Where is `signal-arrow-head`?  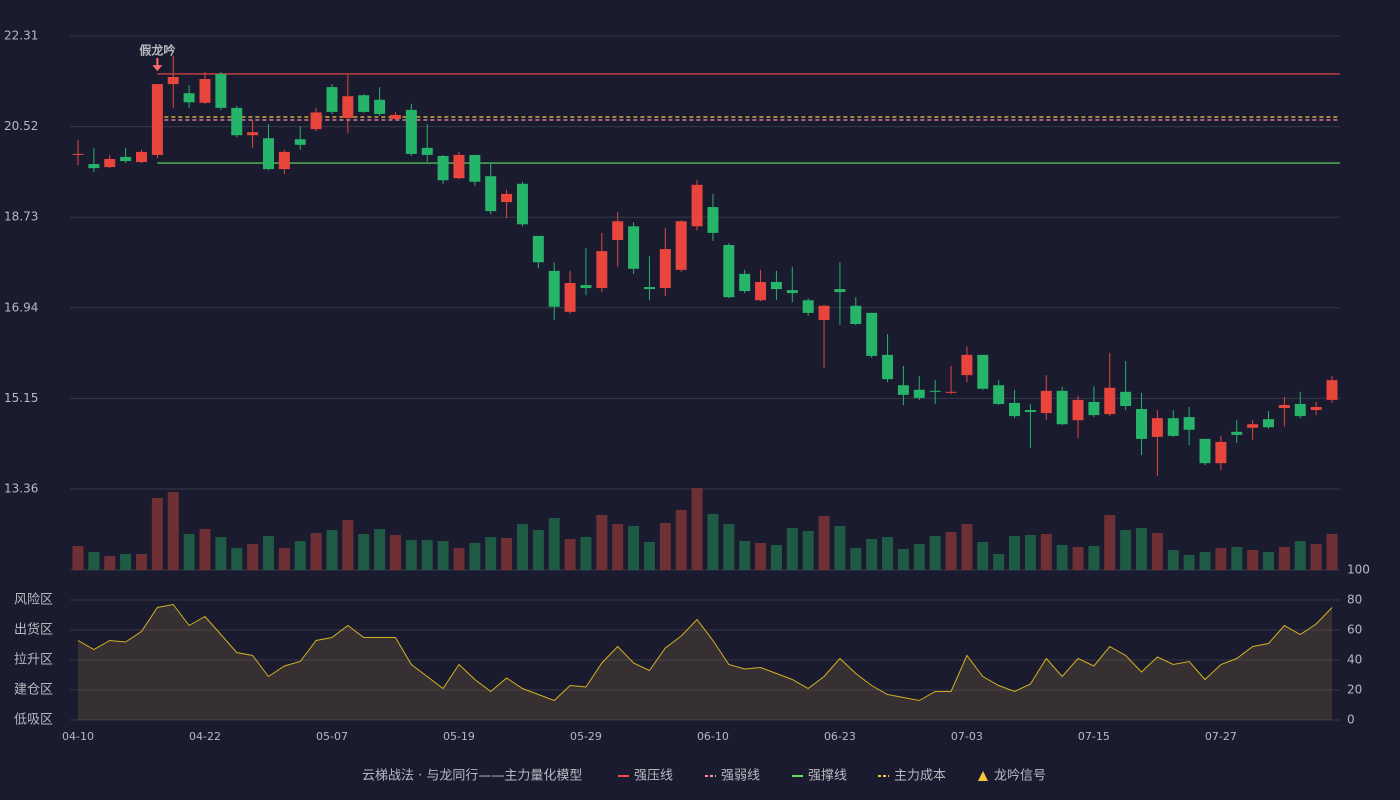 signal-arrow-head is located at coordinates (157, 68).